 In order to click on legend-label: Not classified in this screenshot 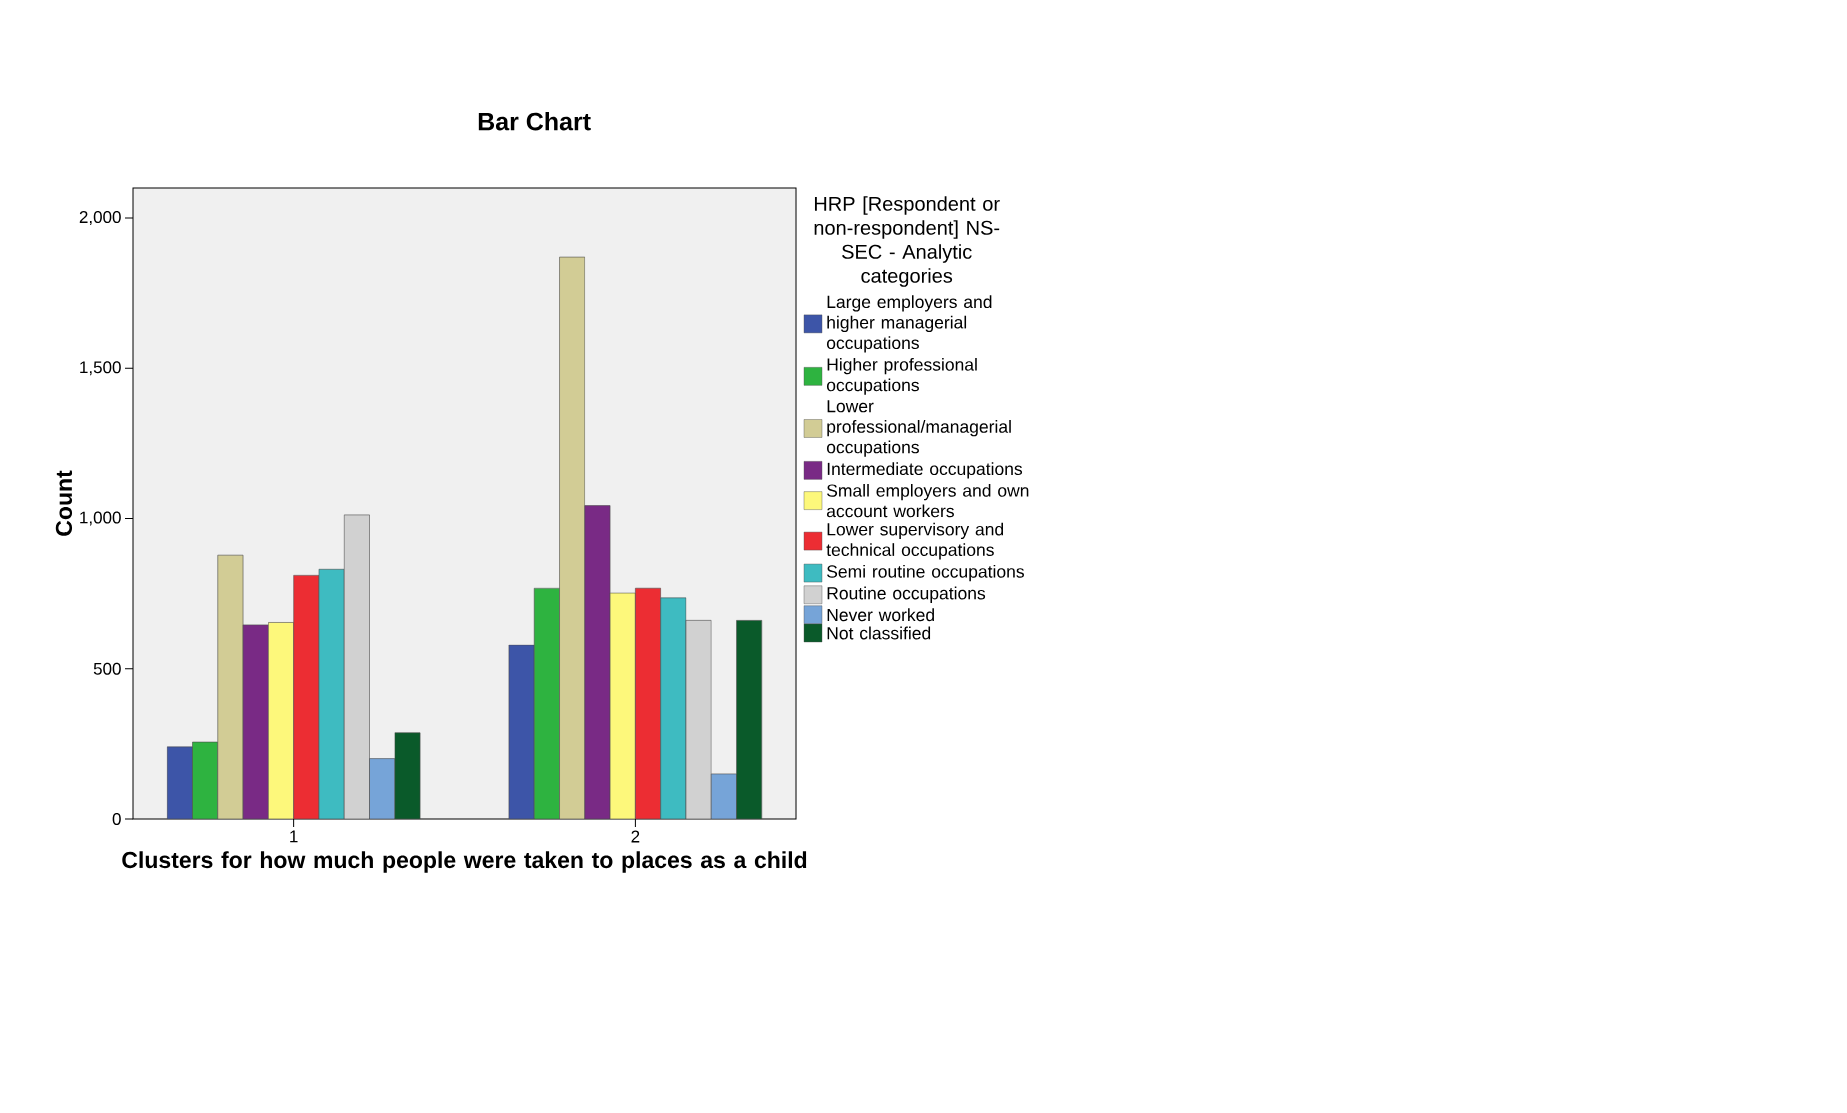, I will do `click(879, 633)`.